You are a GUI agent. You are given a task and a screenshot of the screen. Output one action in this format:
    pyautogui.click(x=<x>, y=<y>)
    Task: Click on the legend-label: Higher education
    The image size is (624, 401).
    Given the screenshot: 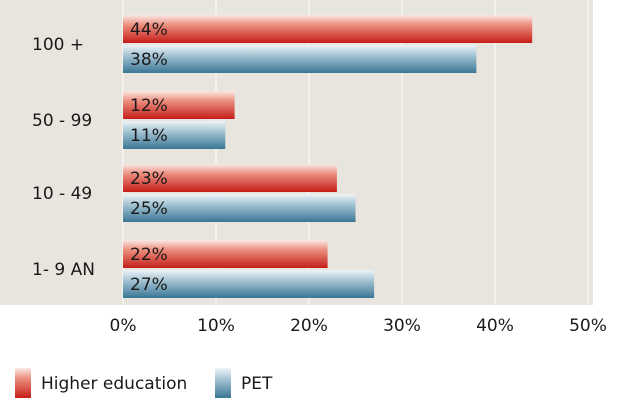 What is the action you would take?
    pyautogui.click(x=114, y=384)
    